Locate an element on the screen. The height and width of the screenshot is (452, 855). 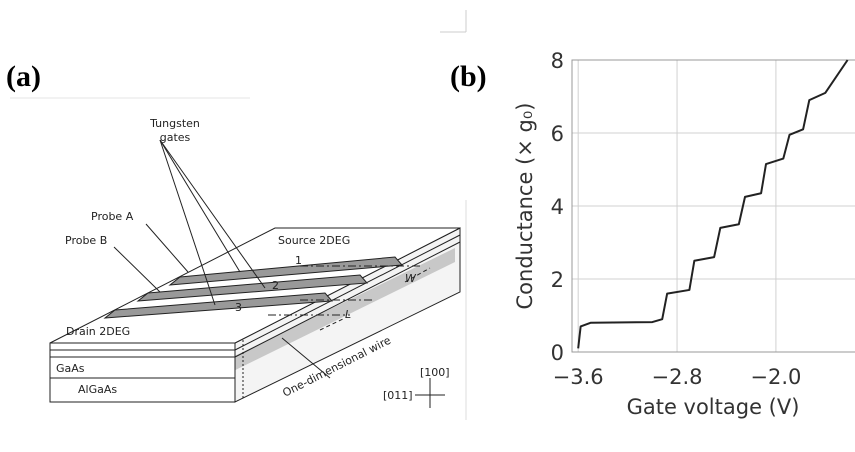
label: Source 2DEG is located at coordinates (314, 240).